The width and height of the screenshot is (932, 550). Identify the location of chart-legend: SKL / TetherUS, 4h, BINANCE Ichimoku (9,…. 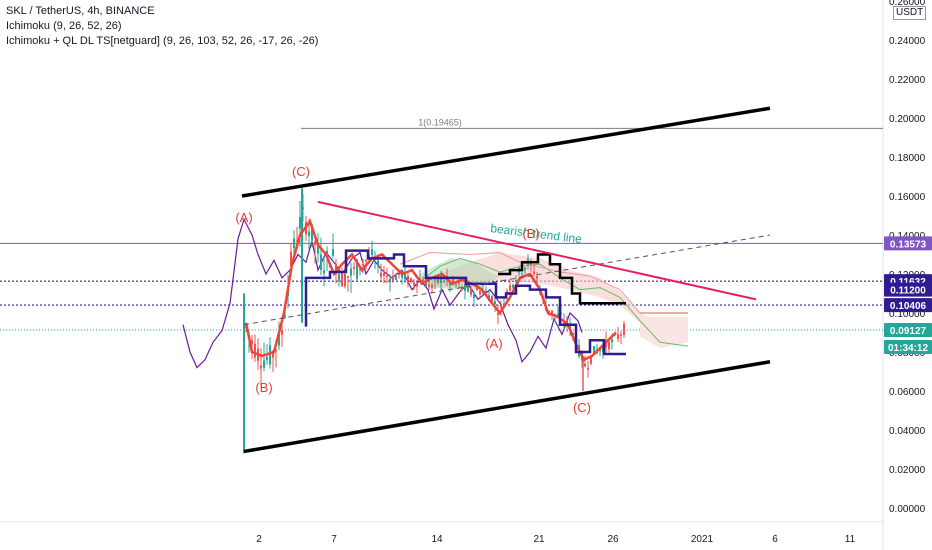
(162, 26).